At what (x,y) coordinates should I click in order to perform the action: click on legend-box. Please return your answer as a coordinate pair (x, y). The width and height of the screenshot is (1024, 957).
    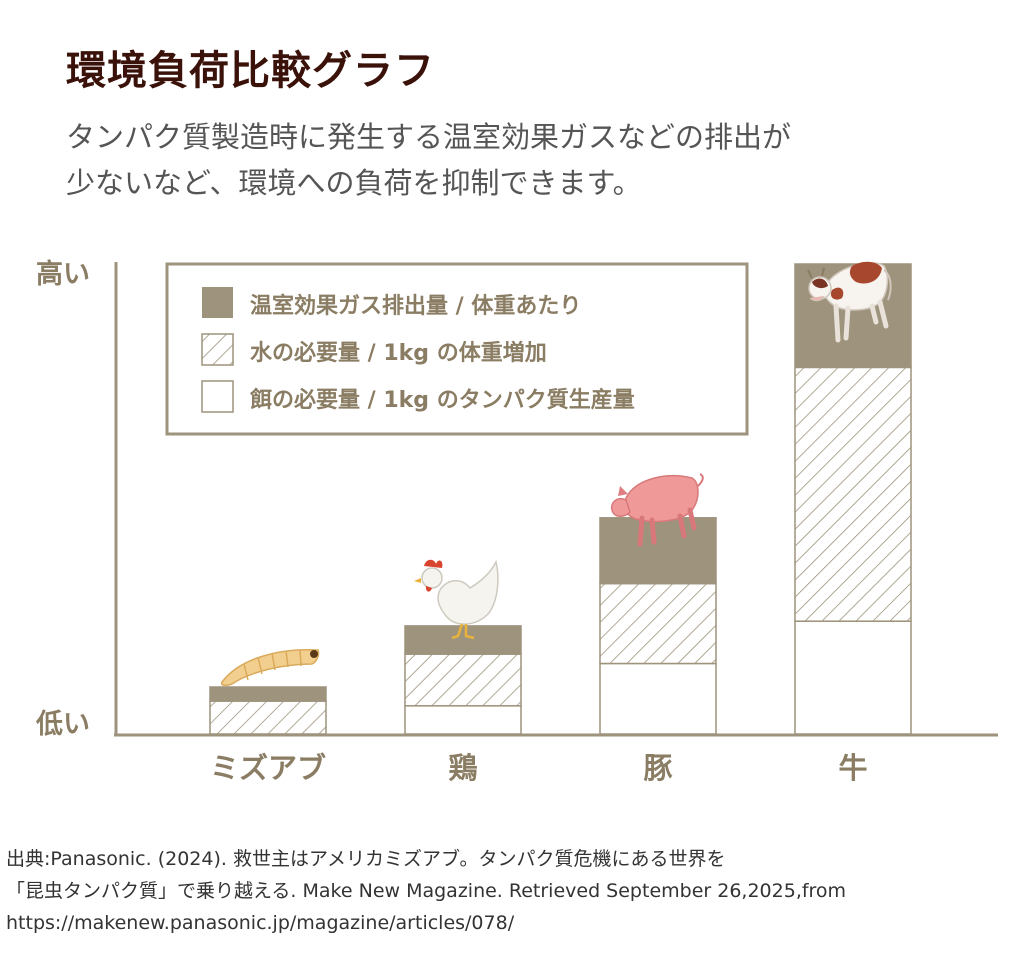
    Looking at the image, I should click on (457, 349).